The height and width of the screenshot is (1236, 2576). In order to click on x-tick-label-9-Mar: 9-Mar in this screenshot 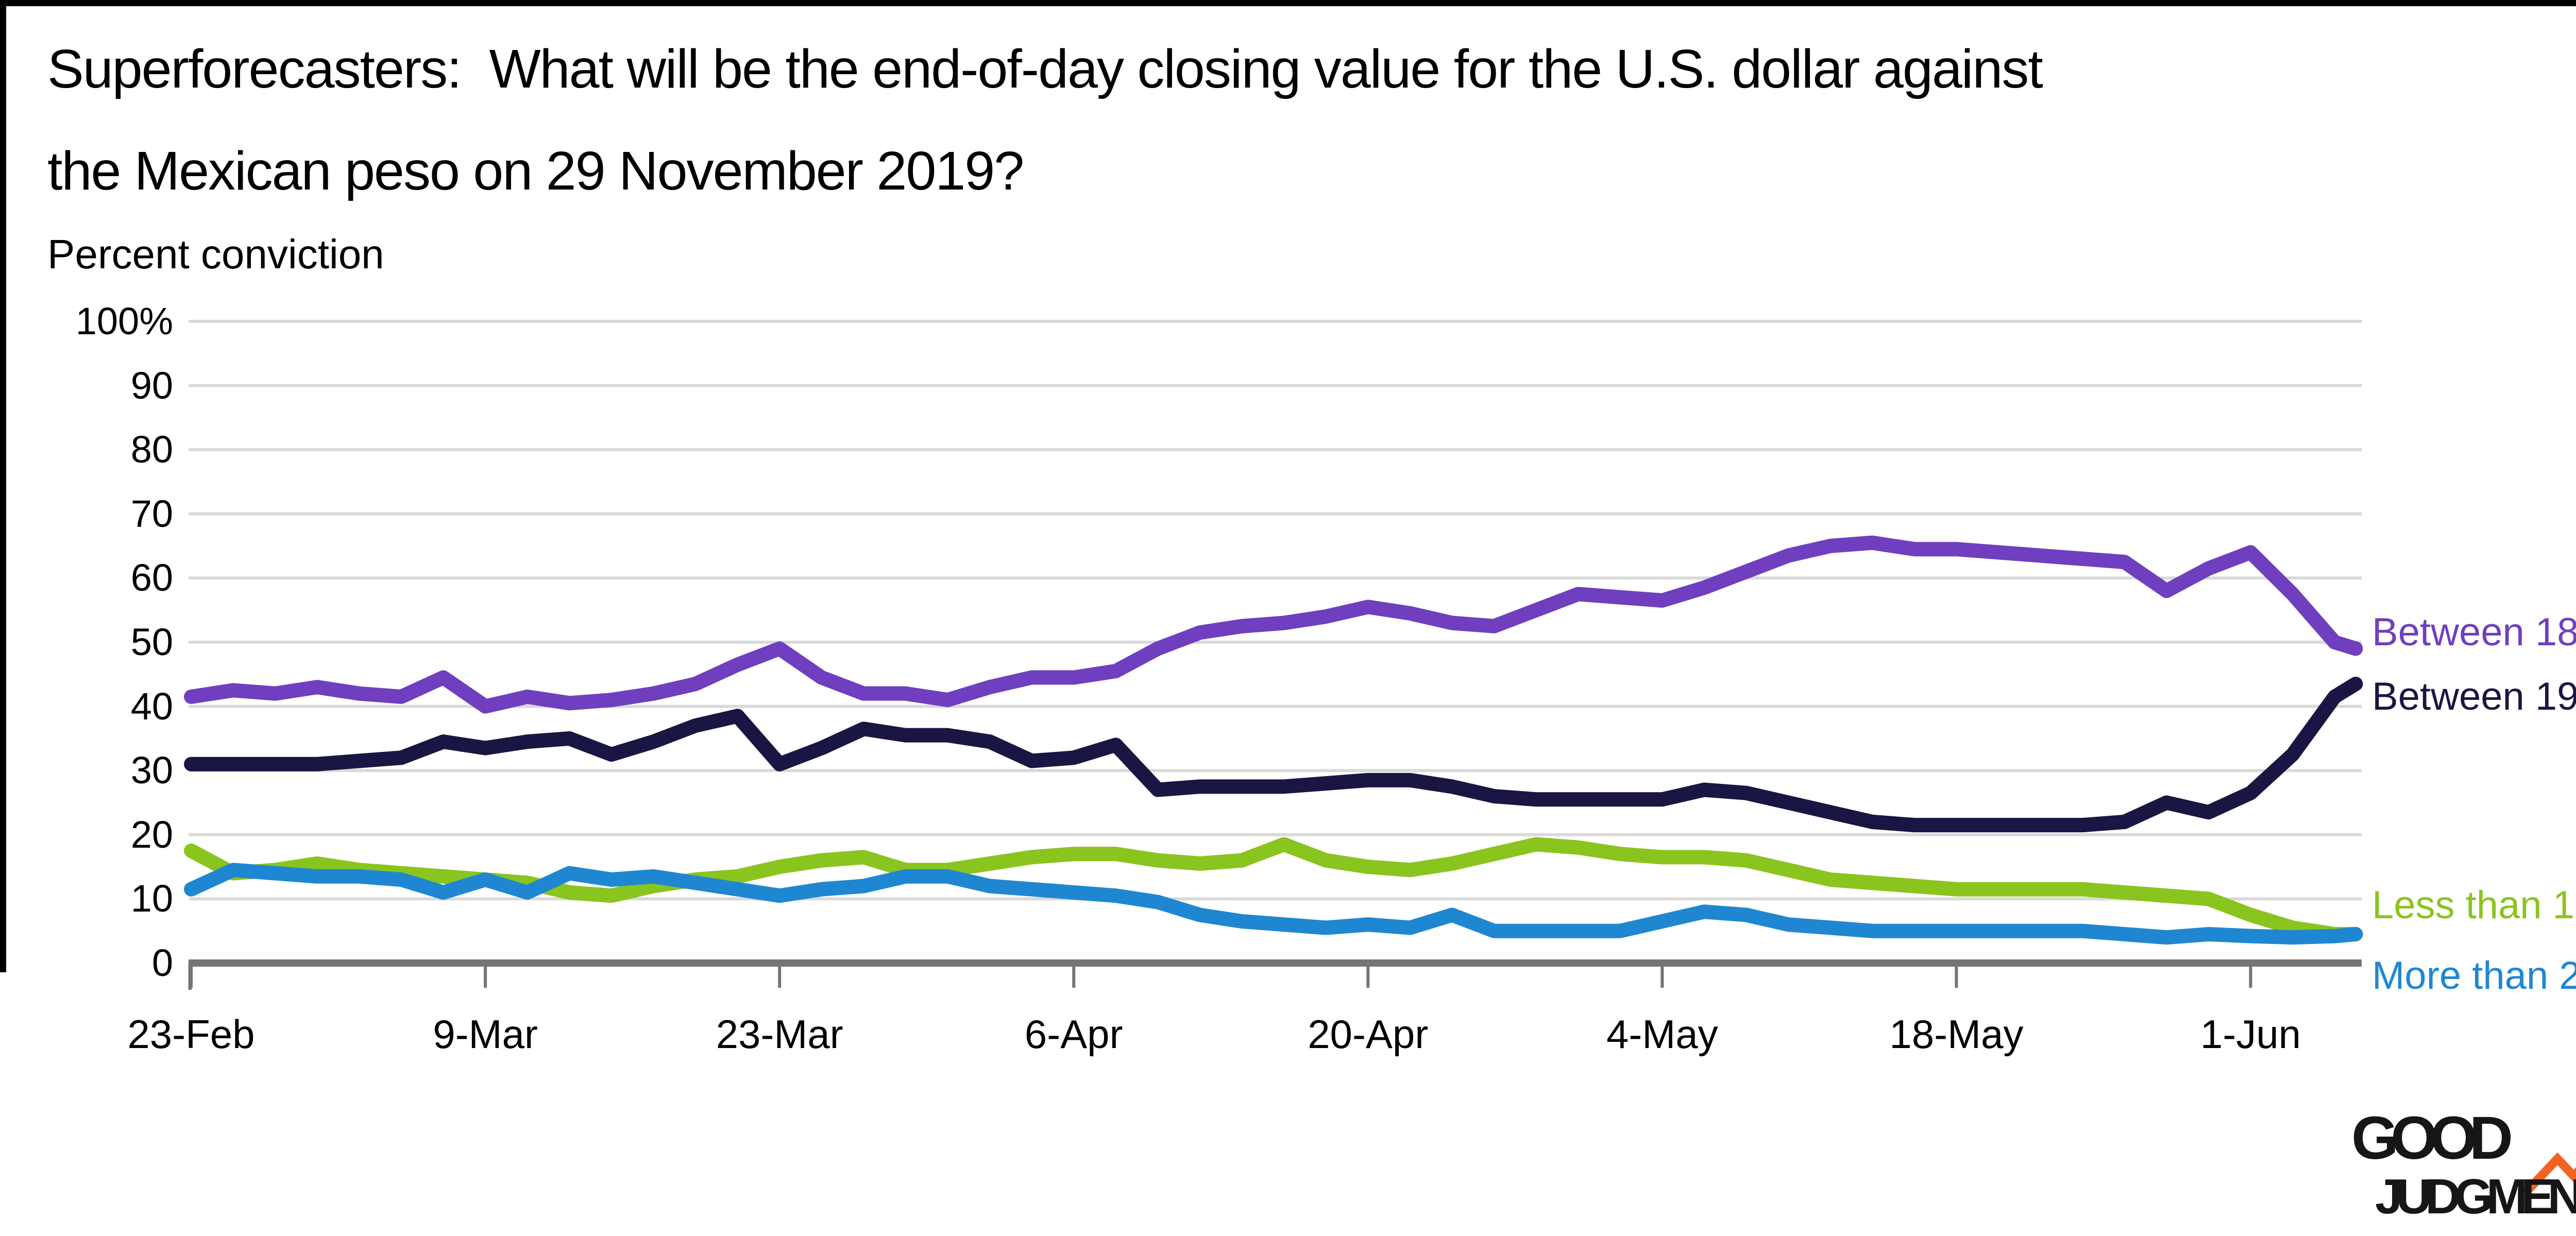, I will do `click(485, 1034)`.